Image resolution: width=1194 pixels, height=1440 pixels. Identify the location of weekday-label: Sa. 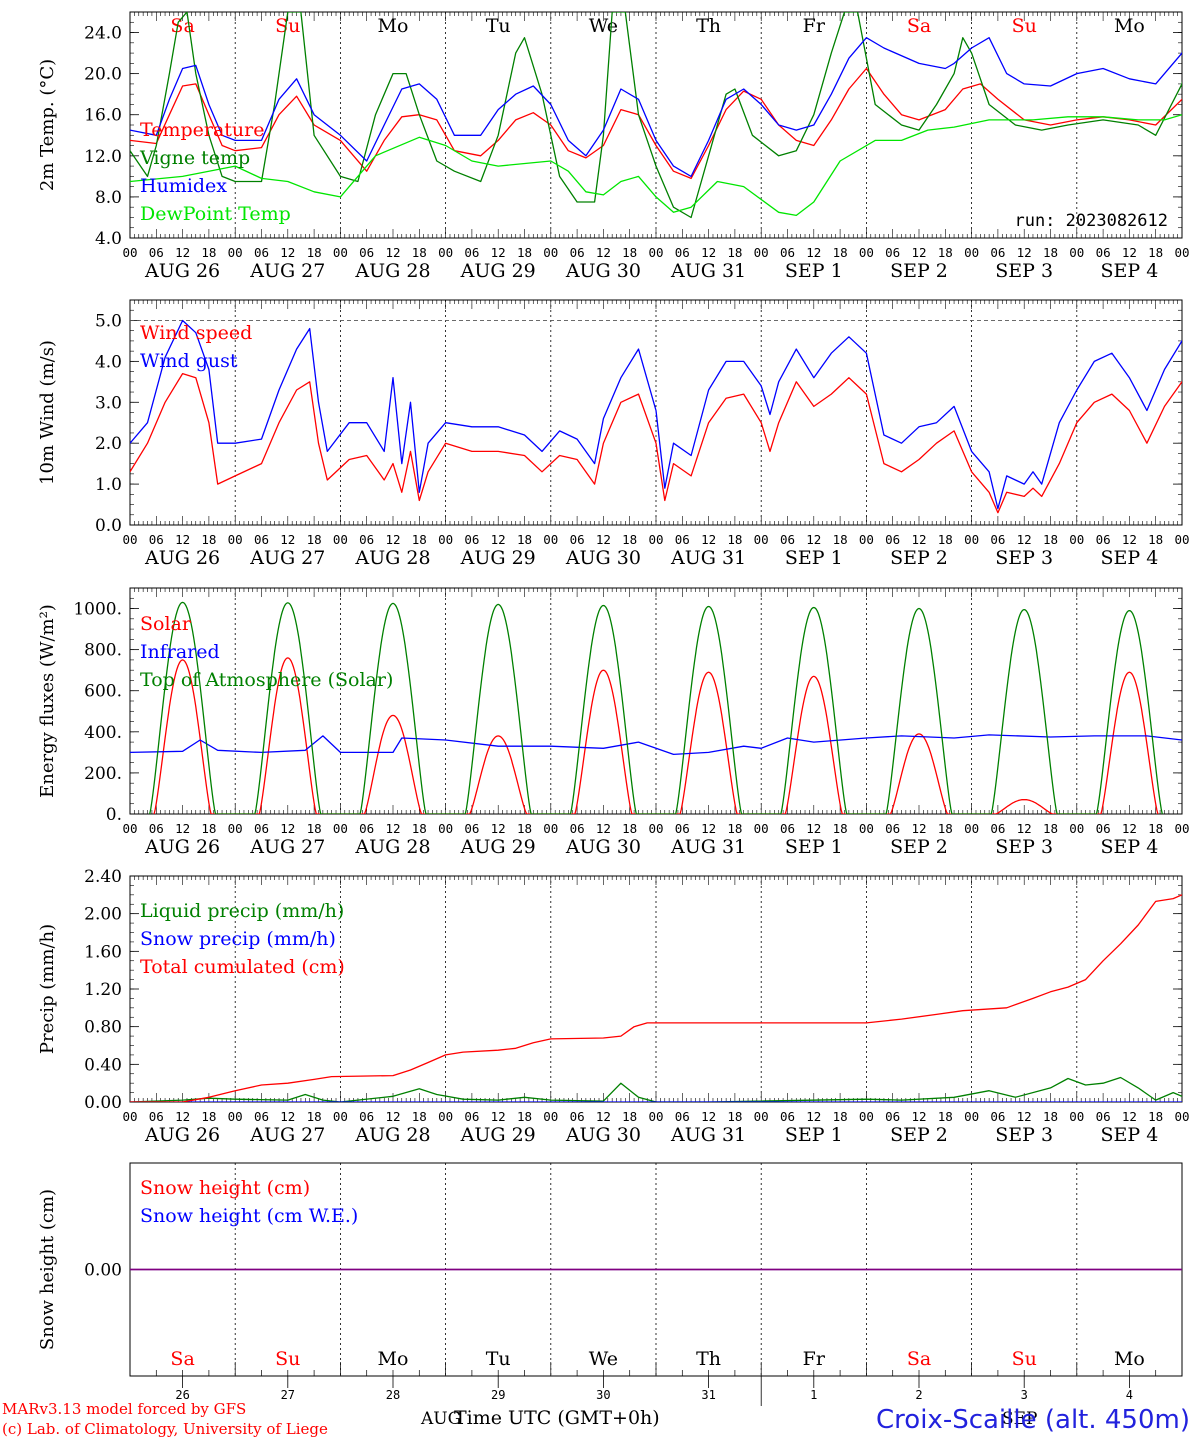
(182, 1359).